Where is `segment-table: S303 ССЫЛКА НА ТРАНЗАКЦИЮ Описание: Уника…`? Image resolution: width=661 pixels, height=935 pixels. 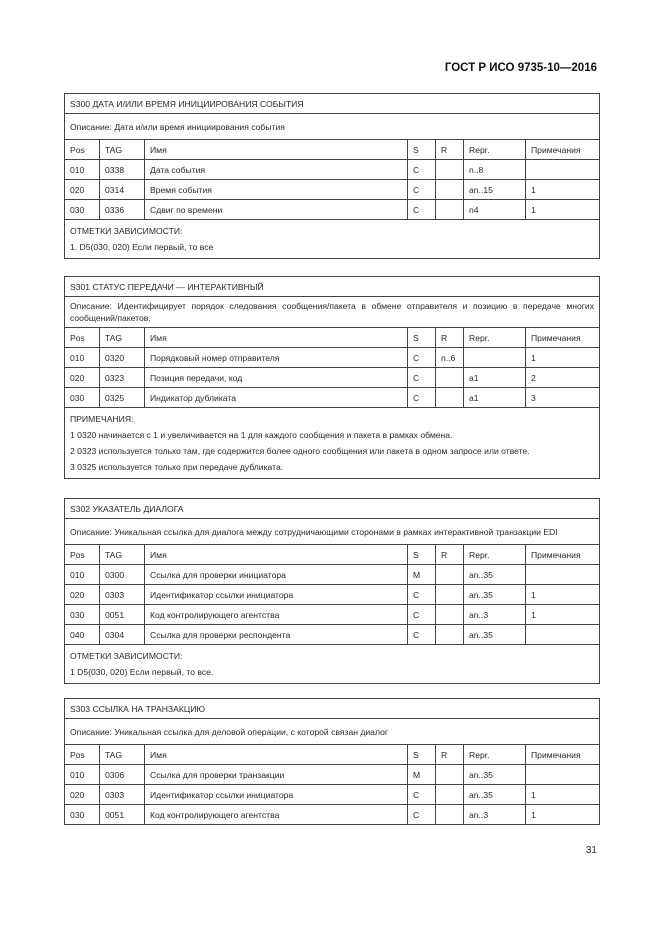
segment-table: S303 ССЫЛКА НА ТРАНЗАКЦИЮ Описание: Уника… is located at coordinates (332, 761).